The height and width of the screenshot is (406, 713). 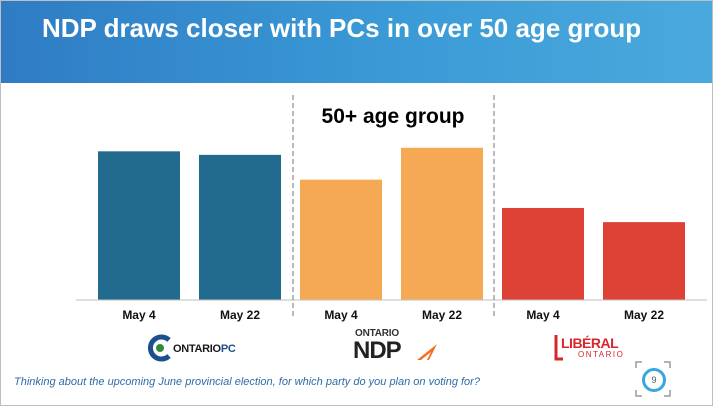 I want to click on ontario-pc-emblem-icon, so click(x=159, y=348).